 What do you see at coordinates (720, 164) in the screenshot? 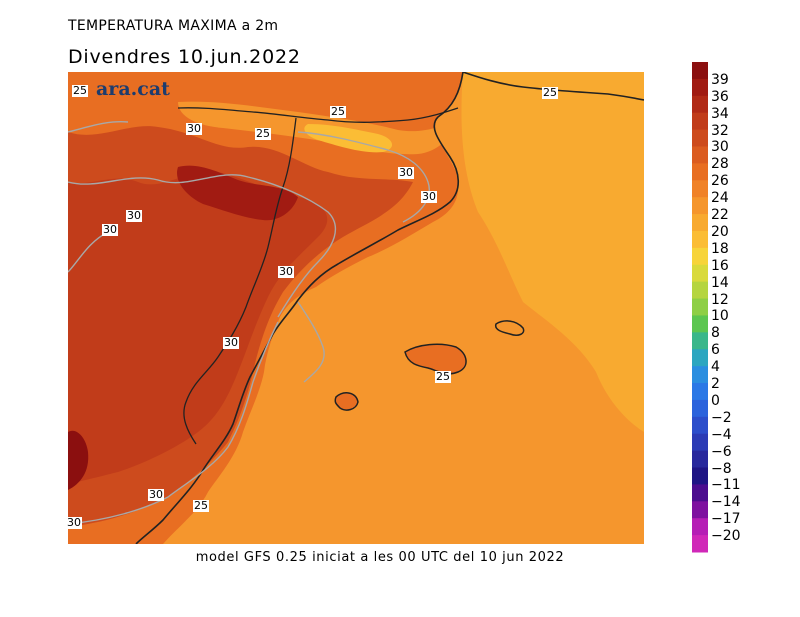
I see `colorbar-label: 28` at bounding box center [720, 164].